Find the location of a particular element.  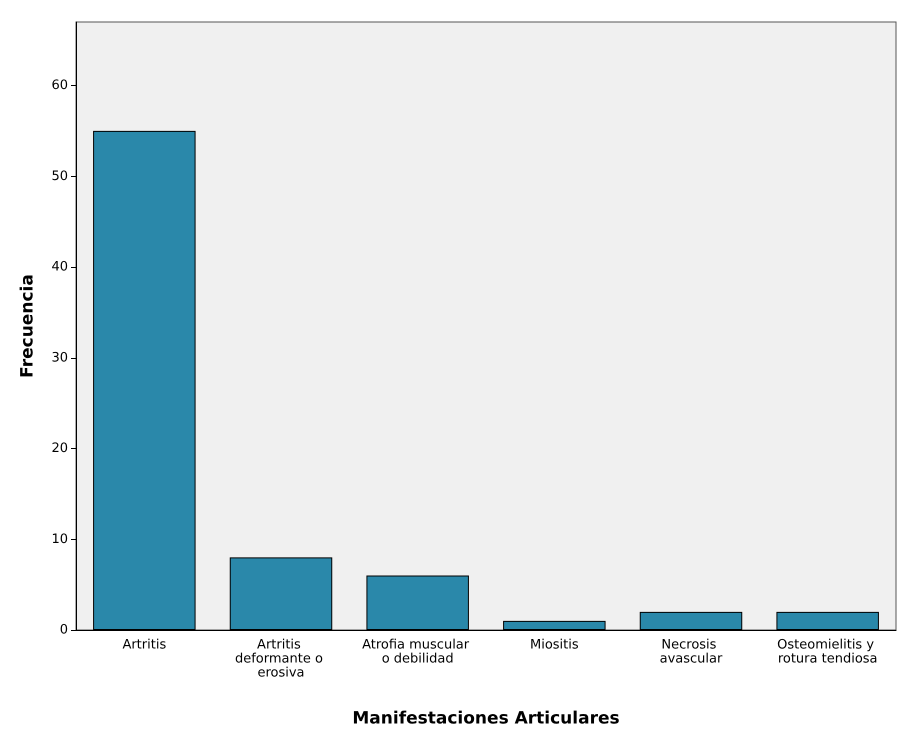

x-tick-label: Artritis is located at coordinates (144, 645).